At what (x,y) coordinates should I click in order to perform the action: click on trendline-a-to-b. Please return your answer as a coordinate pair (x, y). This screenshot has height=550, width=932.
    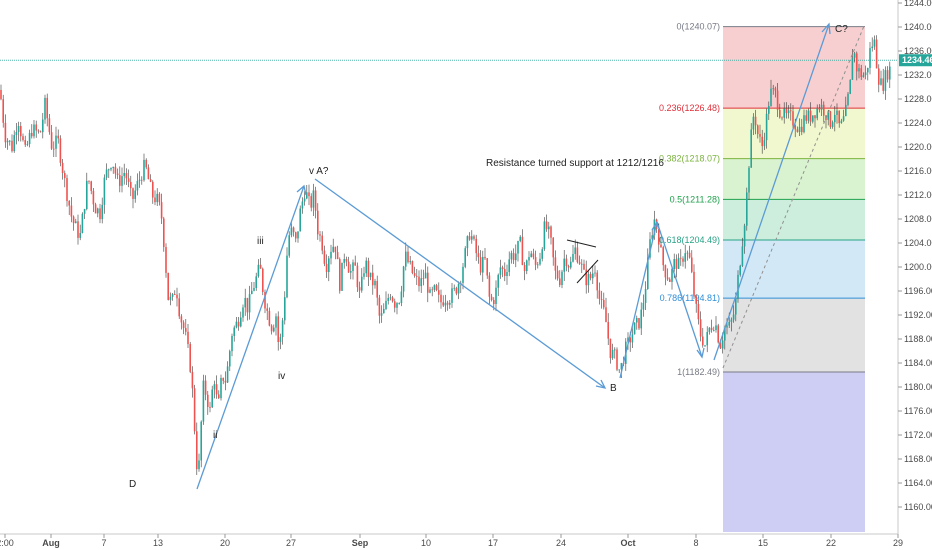
    Looking at the image, I should click on (460, 283).